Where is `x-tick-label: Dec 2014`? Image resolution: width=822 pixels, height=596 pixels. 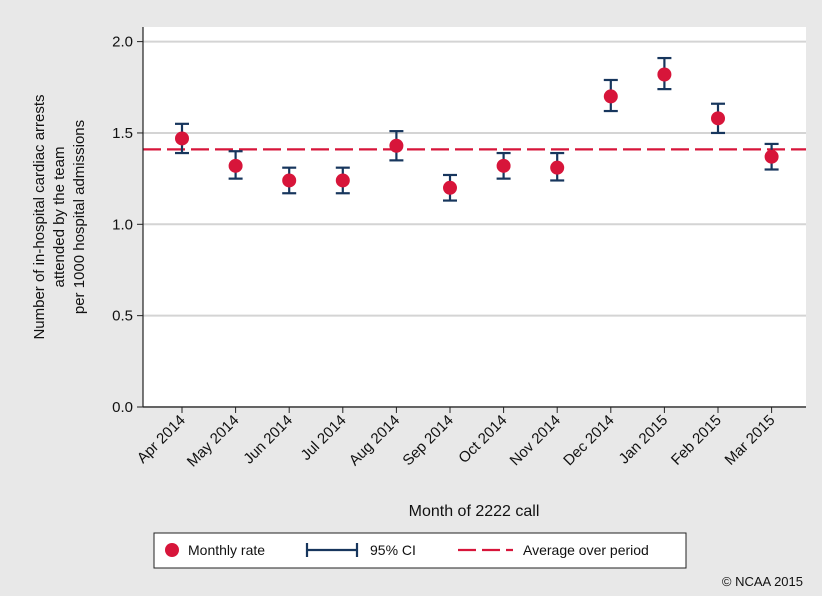
x-tick-label: Dec 2014 is located at coordinates (588, 440).